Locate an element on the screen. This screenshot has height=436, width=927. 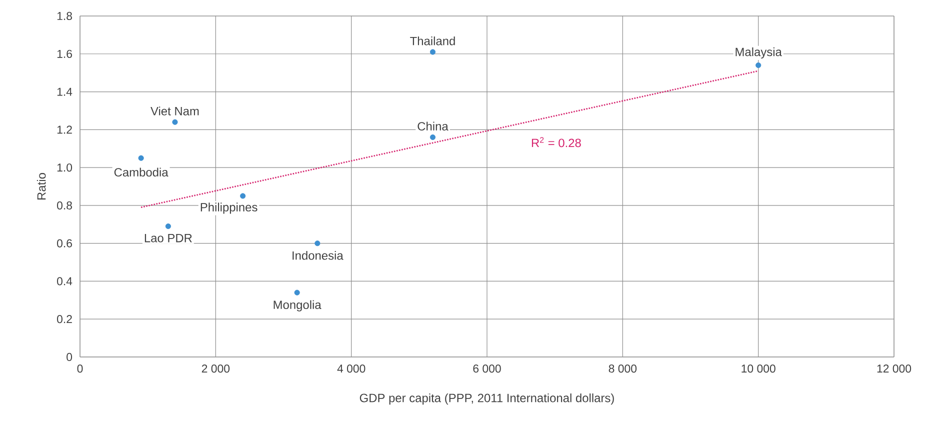
x-tick-label: 4 000 is located at coordinates (351, 368).